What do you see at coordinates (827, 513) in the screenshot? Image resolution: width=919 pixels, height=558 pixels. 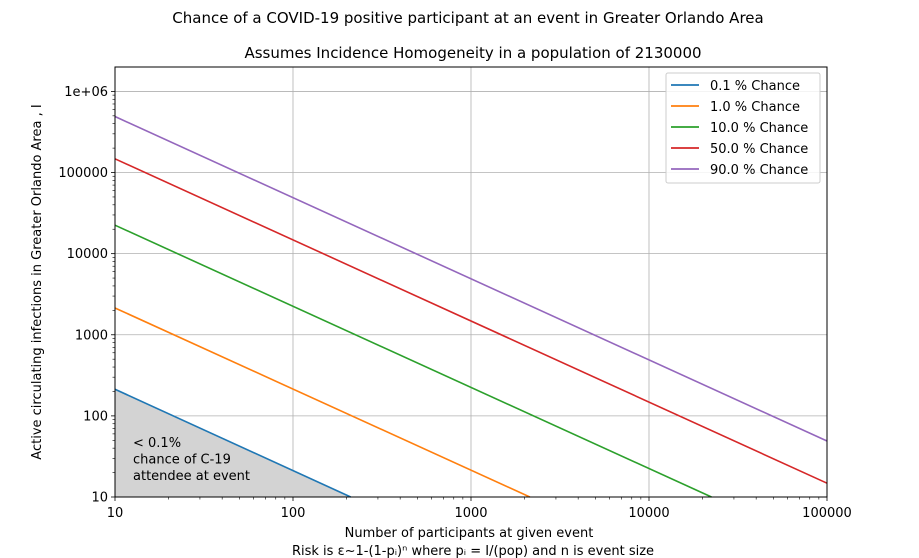 I see `x-tick-label: 100000` at bounding box center [827, 513].